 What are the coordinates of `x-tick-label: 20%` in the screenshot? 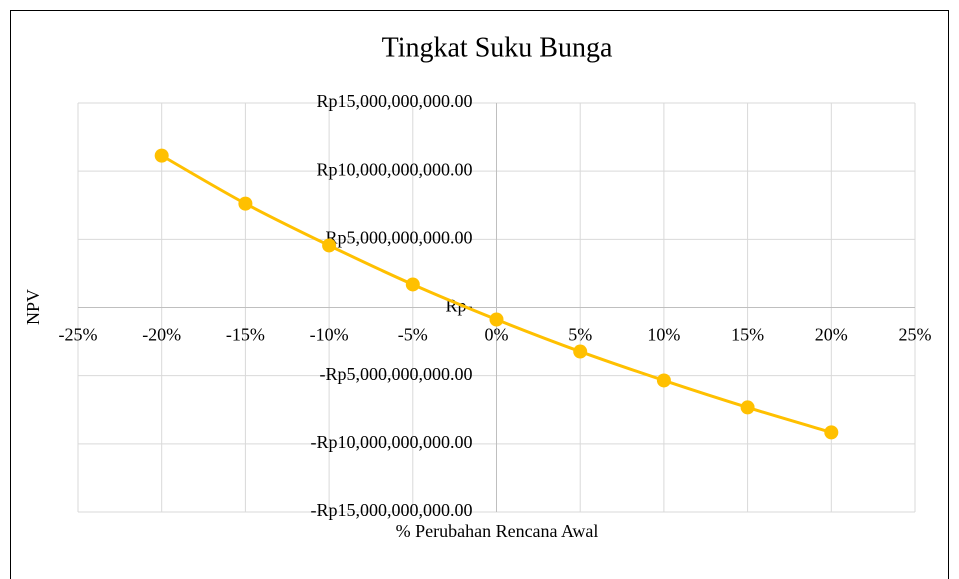 It's located at (831, 335).